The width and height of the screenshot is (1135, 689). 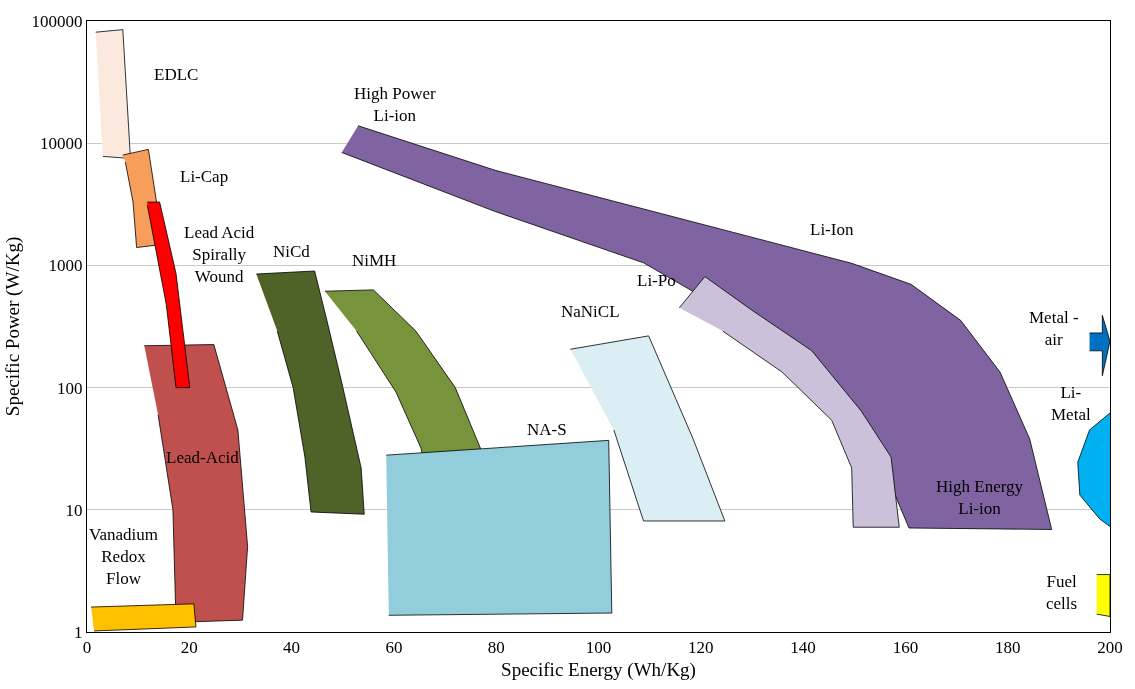 I want to click on y-axis-title: Specific Power (W/Kg), so click(x=13, y=326).